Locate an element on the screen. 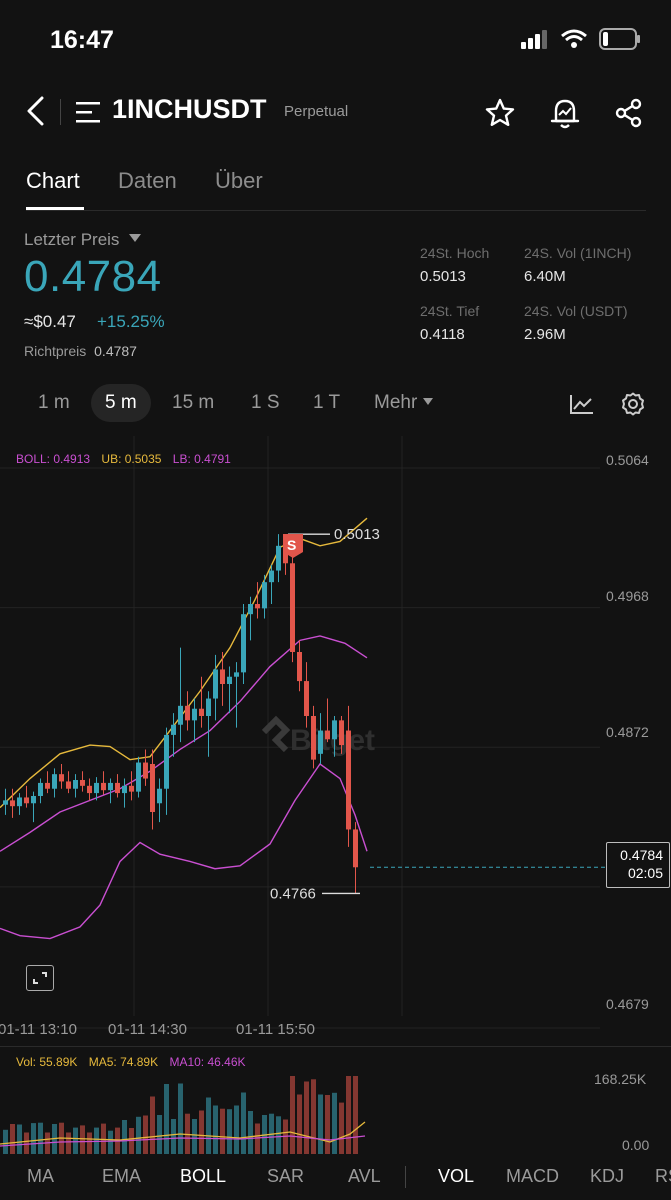 The width and height of the screenshot is (671, 1200). indicator-macd: MACD is located at coordinates (532, 1176).